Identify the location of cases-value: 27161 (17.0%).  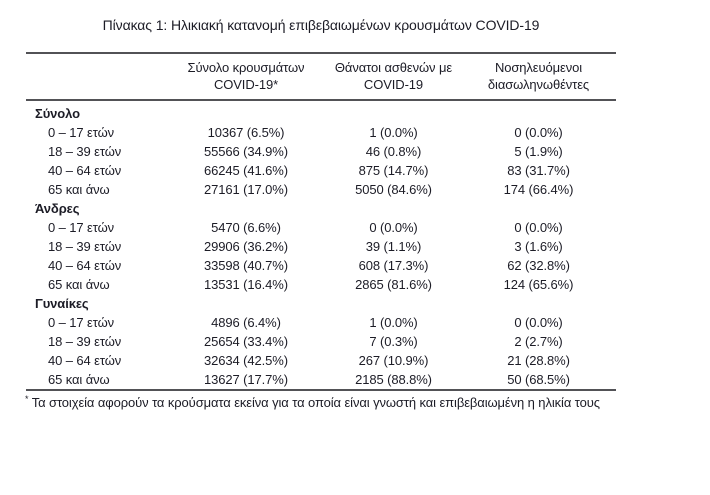
(246, 189).